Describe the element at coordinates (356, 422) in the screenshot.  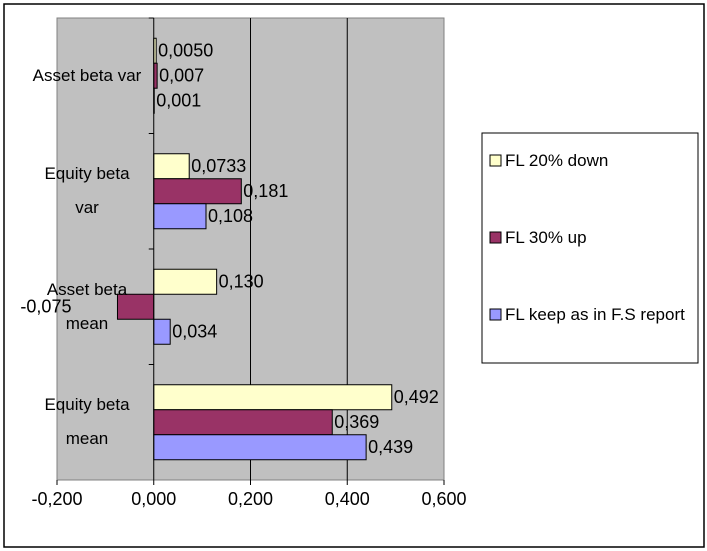
I see `value-label: 0,369` at that location.